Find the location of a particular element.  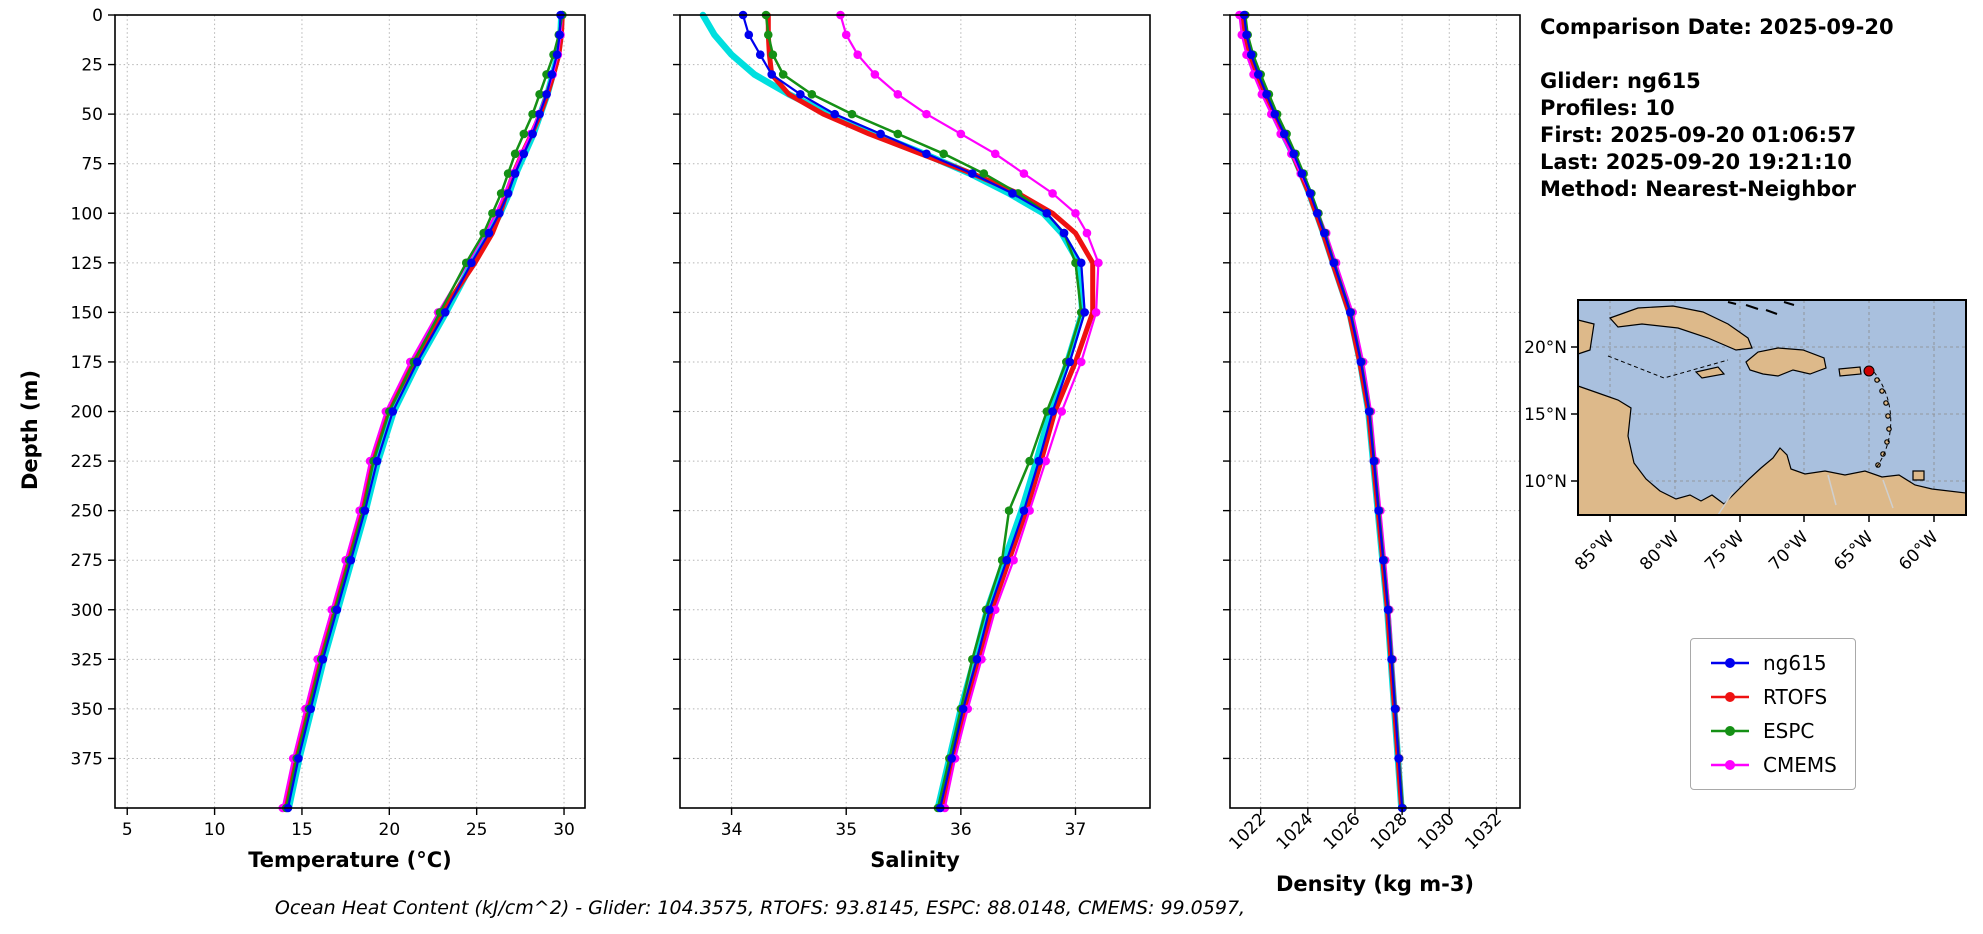

series-ESPC is located at coordinates (923, 411).